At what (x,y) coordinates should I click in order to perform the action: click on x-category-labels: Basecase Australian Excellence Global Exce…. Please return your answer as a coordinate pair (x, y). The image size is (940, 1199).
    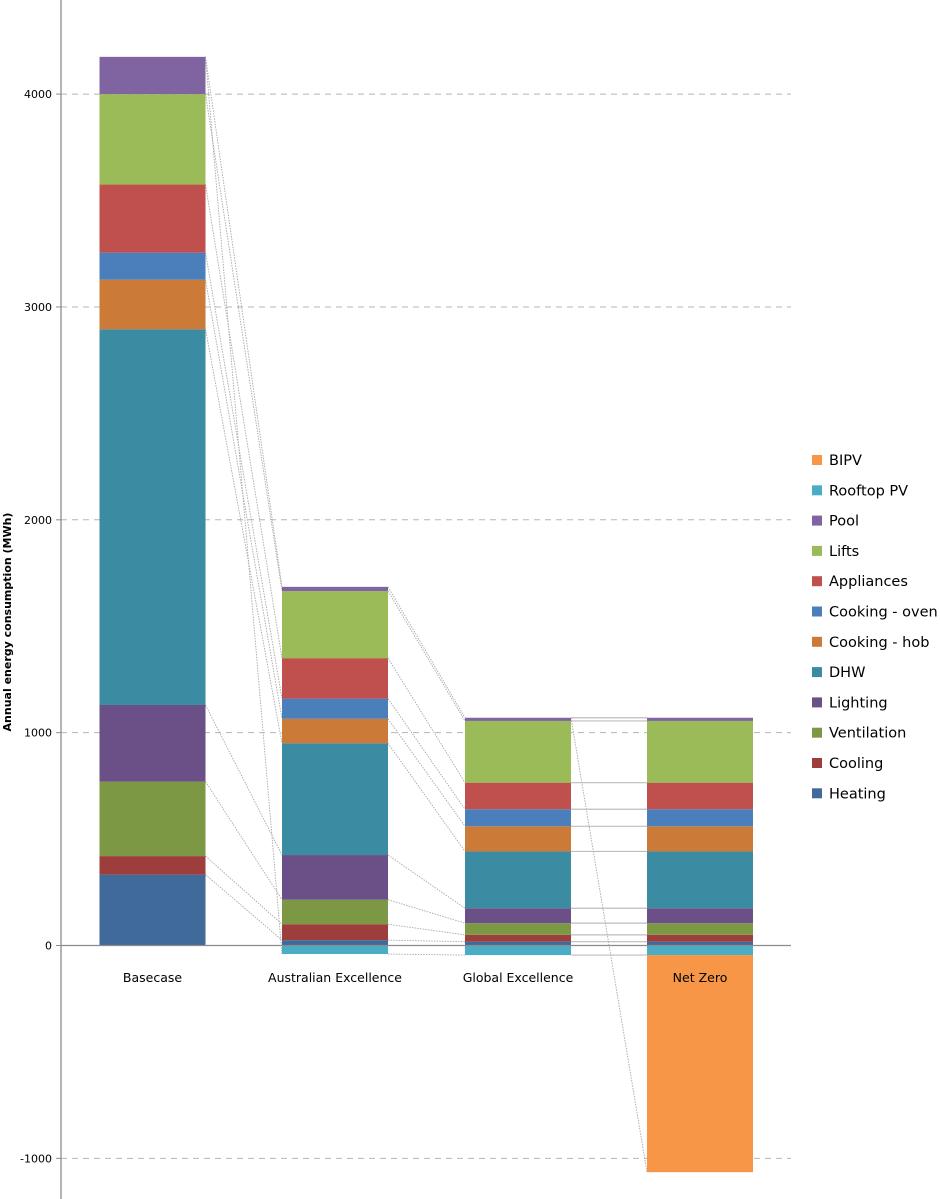
    Looking at the image, I should click on (425, 977).